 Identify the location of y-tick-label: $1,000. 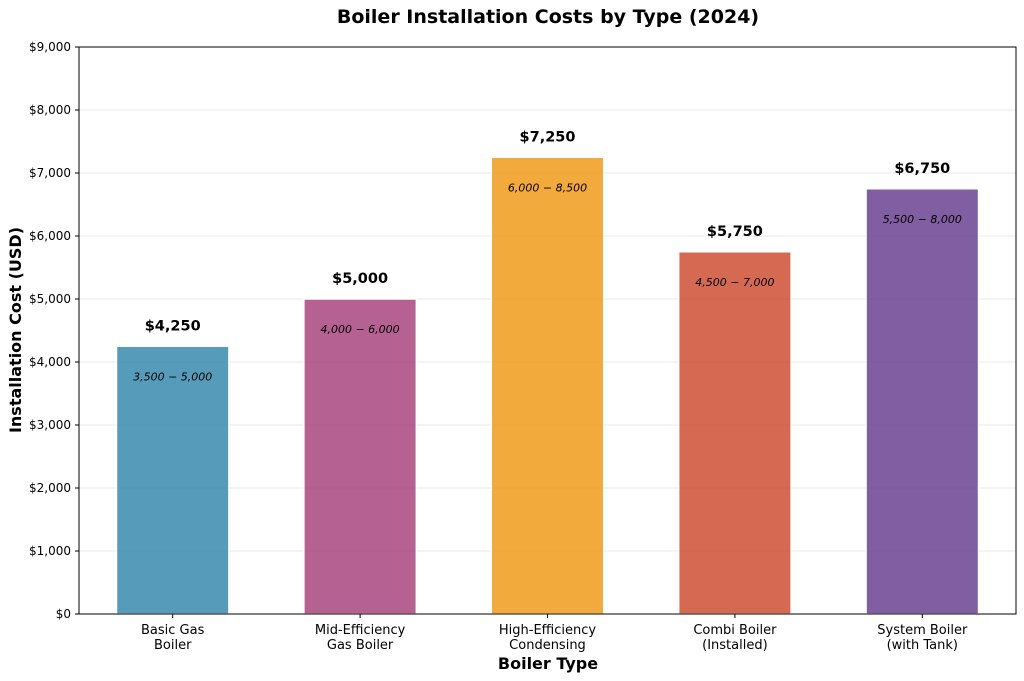
(50, 551).